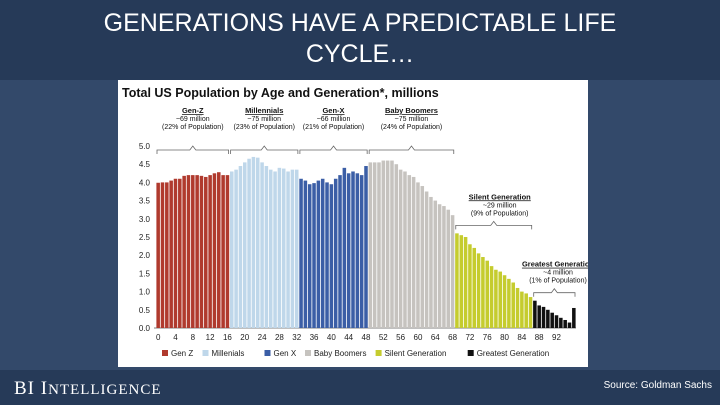 The width and height of the screenshot is (720, 405). What do you see at coordinates (145, 328) in the screenshot?
I see `y-tick-label: 0.0` at bounding box center [145, 328].